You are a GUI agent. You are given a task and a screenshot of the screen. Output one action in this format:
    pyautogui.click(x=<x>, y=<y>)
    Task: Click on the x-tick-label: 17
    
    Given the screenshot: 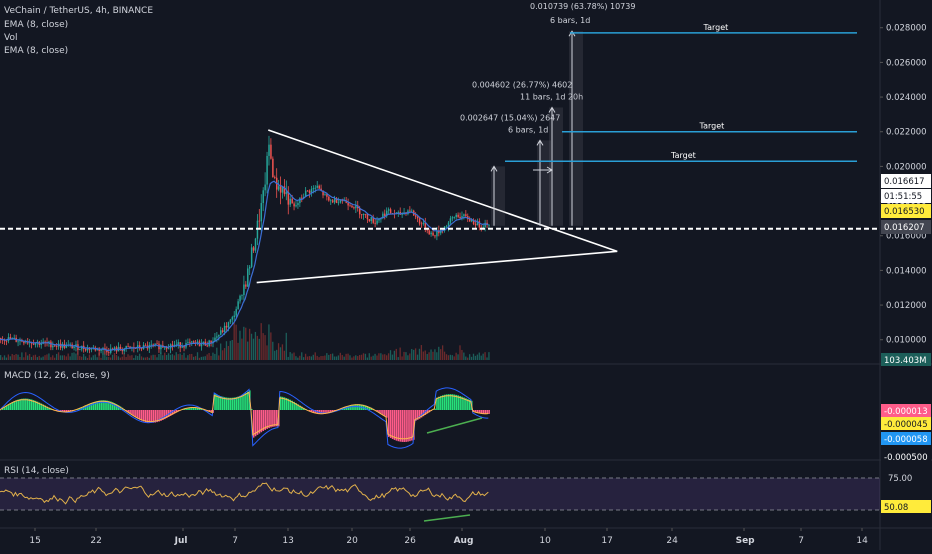 What is the action you would take?
    pyautogui.click(x=606, y=541)
    